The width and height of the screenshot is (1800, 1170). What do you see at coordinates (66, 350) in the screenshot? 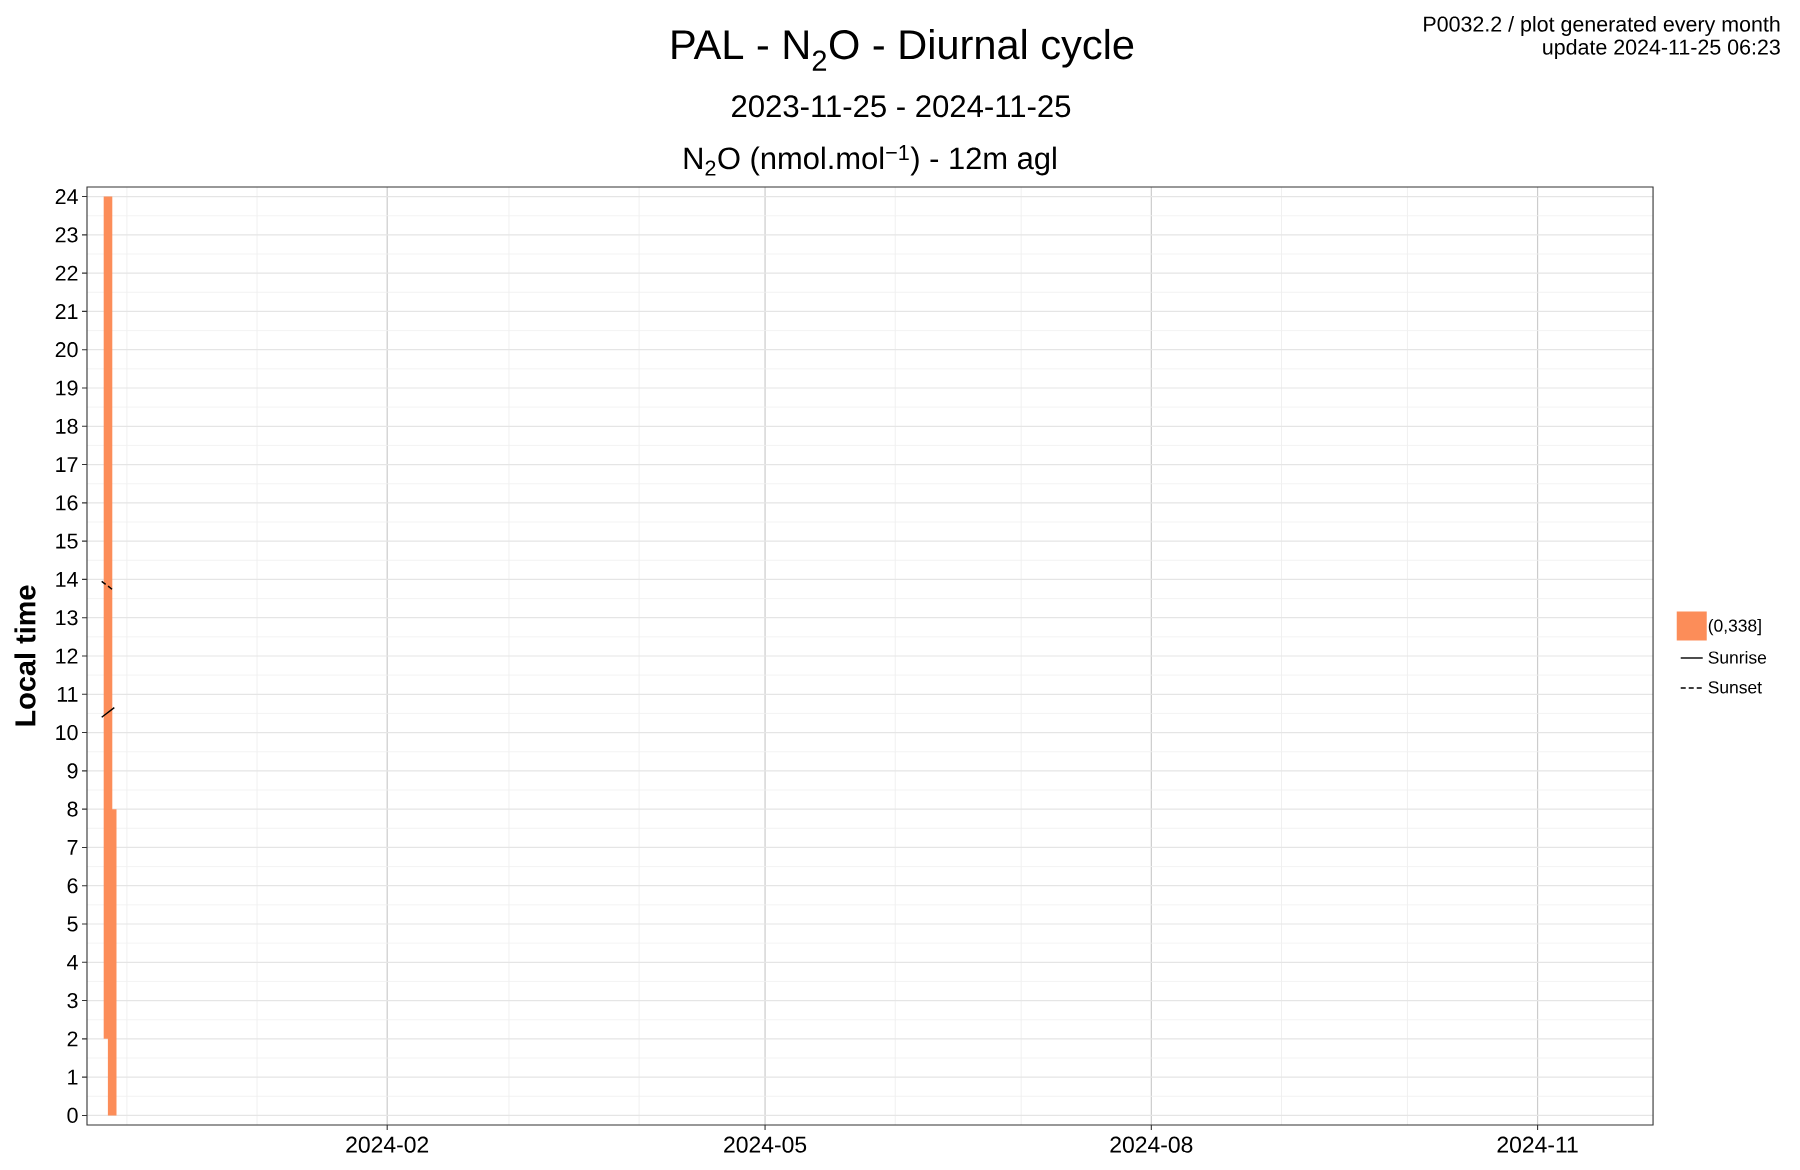
I see `y-tick-label: 20` at bounding box center [66, 350].